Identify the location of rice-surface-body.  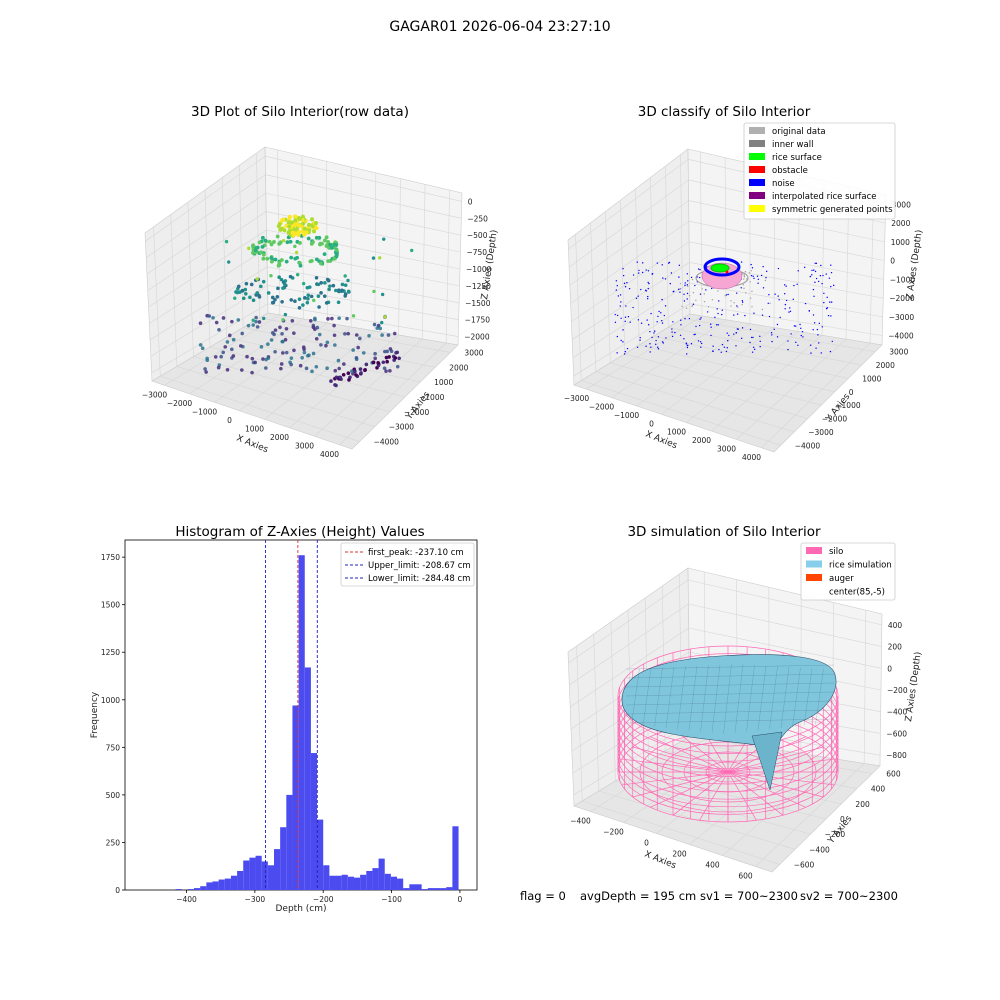
(729, 722).